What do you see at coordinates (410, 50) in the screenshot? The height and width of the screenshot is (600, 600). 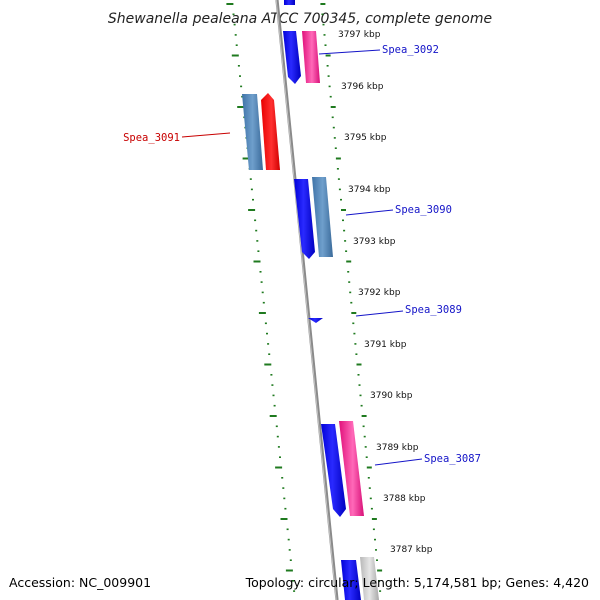 I see `gene-label-text: Spea_3092` at bounding box center [410, 50].